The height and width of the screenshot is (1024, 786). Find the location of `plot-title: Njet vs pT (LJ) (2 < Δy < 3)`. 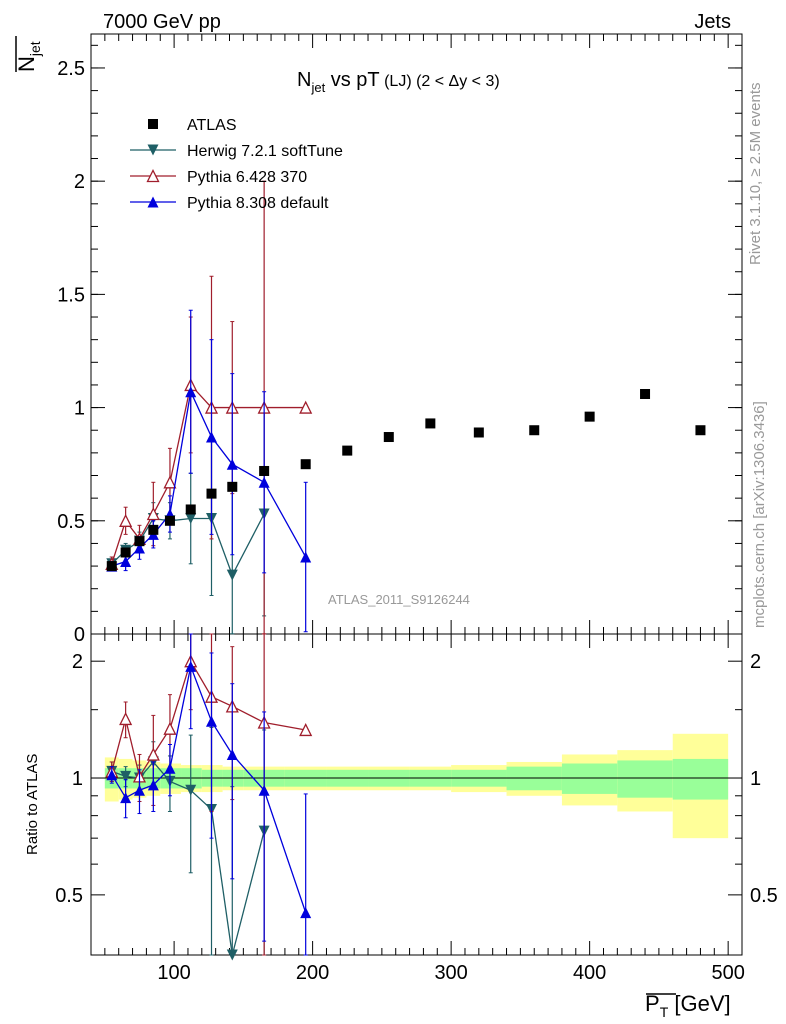

plot-title: Njet vs pT (LJ) (2 < Δy < 3) is located at coordinates (398, 82).